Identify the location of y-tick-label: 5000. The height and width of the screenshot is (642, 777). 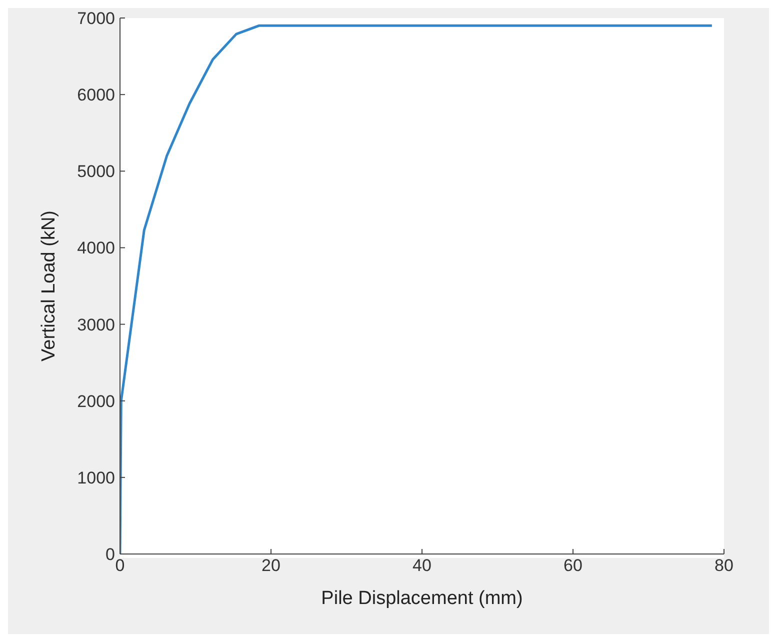
(96, 172).